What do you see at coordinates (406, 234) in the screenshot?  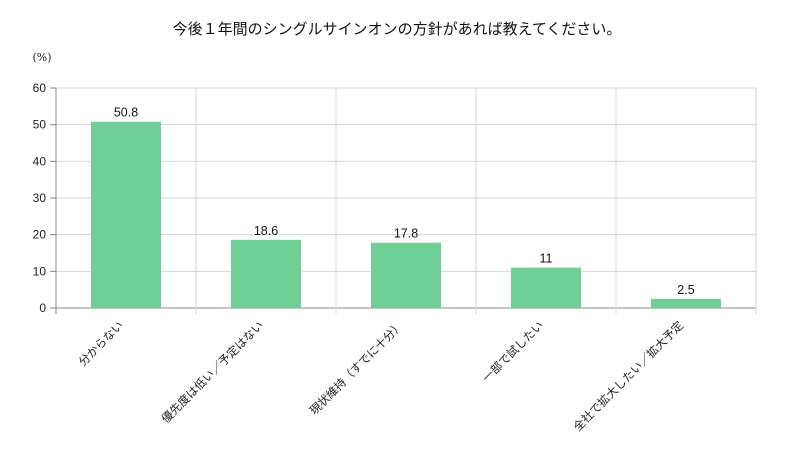 I see `data-label: 17.8` at bounding box center [406, 234].